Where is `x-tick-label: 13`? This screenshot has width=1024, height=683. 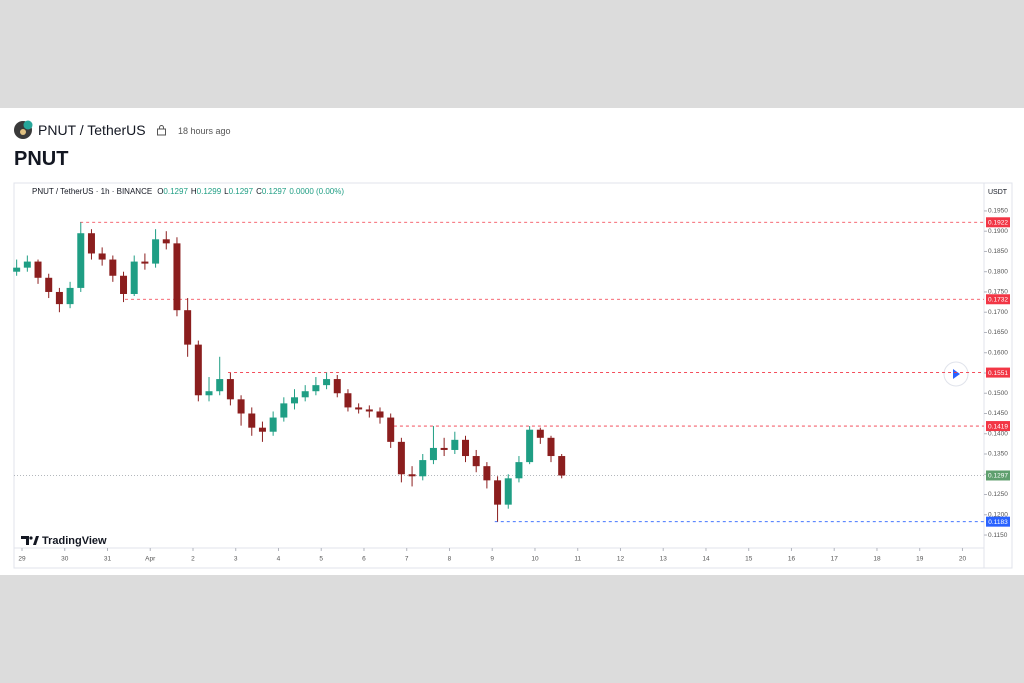 x-tick-label: 13 is located at coordinates (664, 559).